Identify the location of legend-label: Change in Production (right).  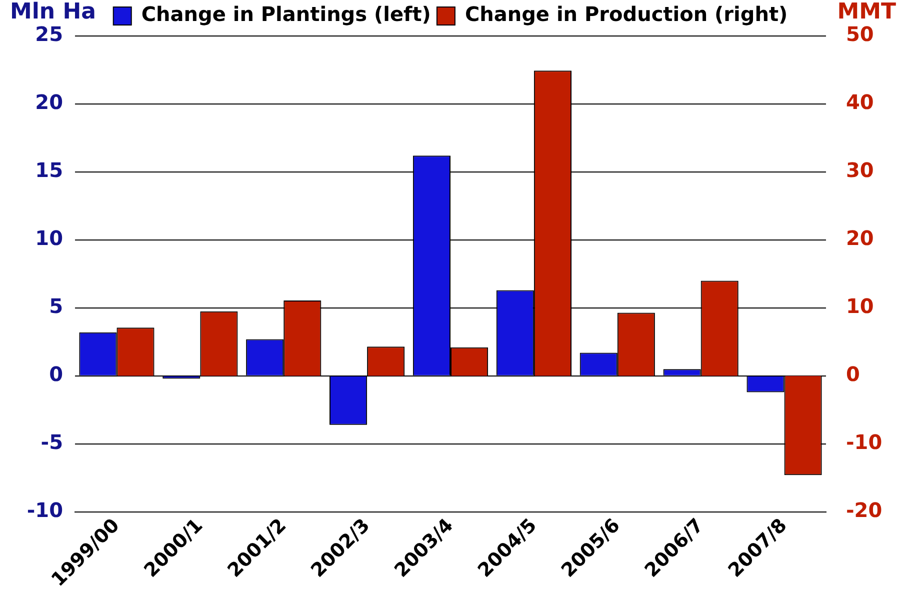
(626, 14).